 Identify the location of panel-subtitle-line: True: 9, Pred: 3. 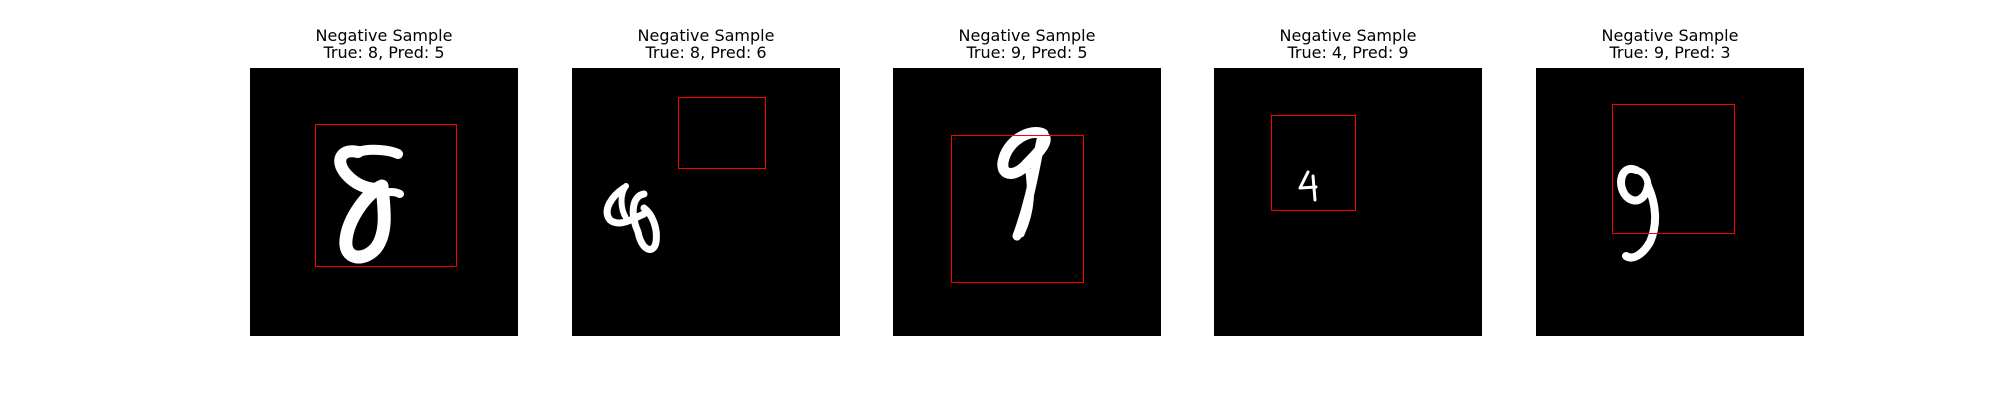
(1670, 52).